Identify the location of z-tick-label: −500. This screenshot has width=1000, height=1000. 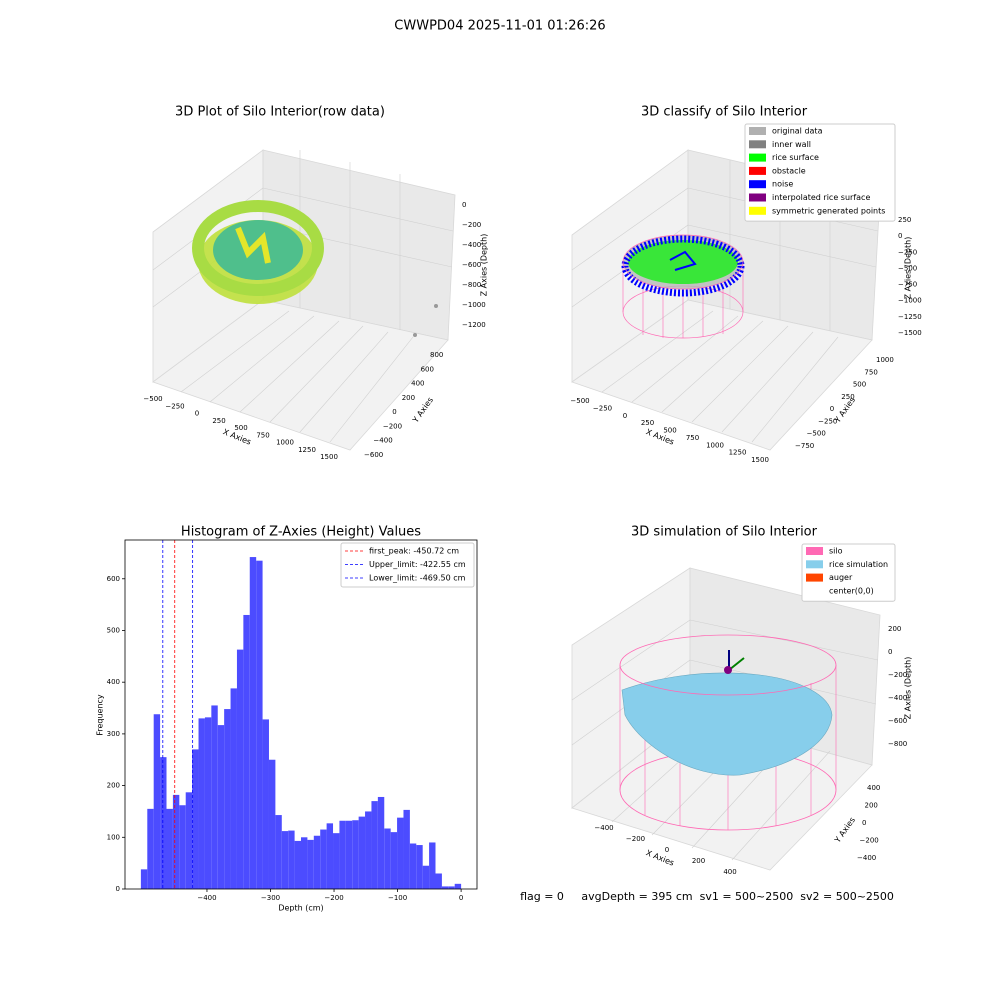
(907, 268).